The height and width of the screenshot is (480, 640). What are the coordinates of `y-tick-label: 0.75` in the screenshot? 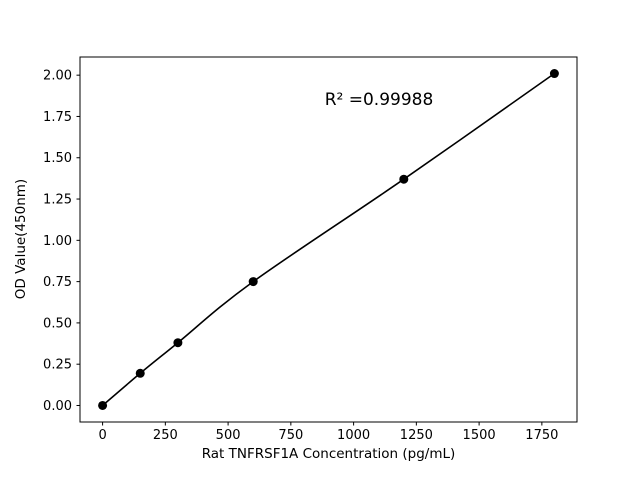 It's located at (57, 282).